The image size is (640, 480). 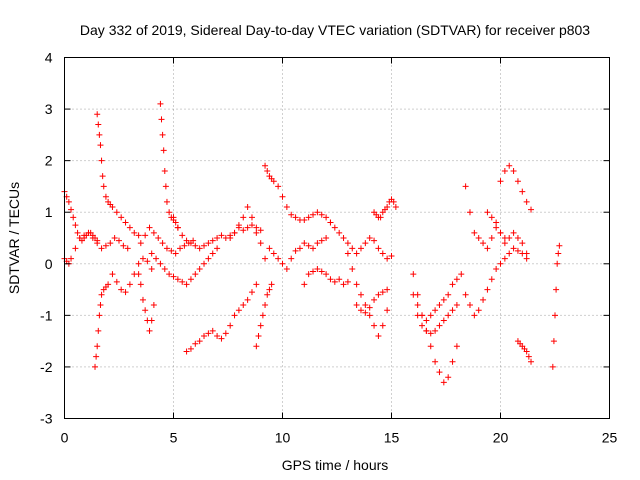 I want to click on y-axis-label: SDTVAR / TECUs, so click(x=14, y=238).